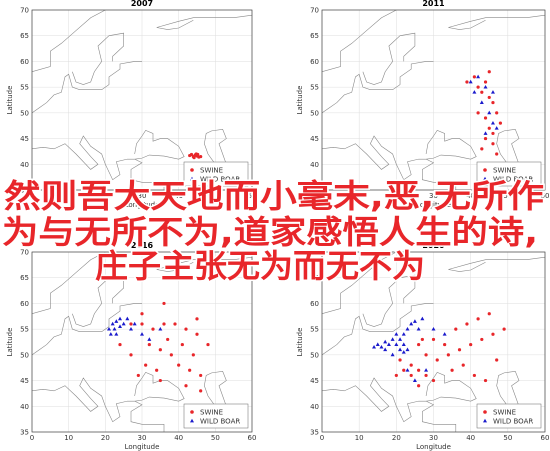  I want to click on x-tick-label: 60, so click(252, 196).